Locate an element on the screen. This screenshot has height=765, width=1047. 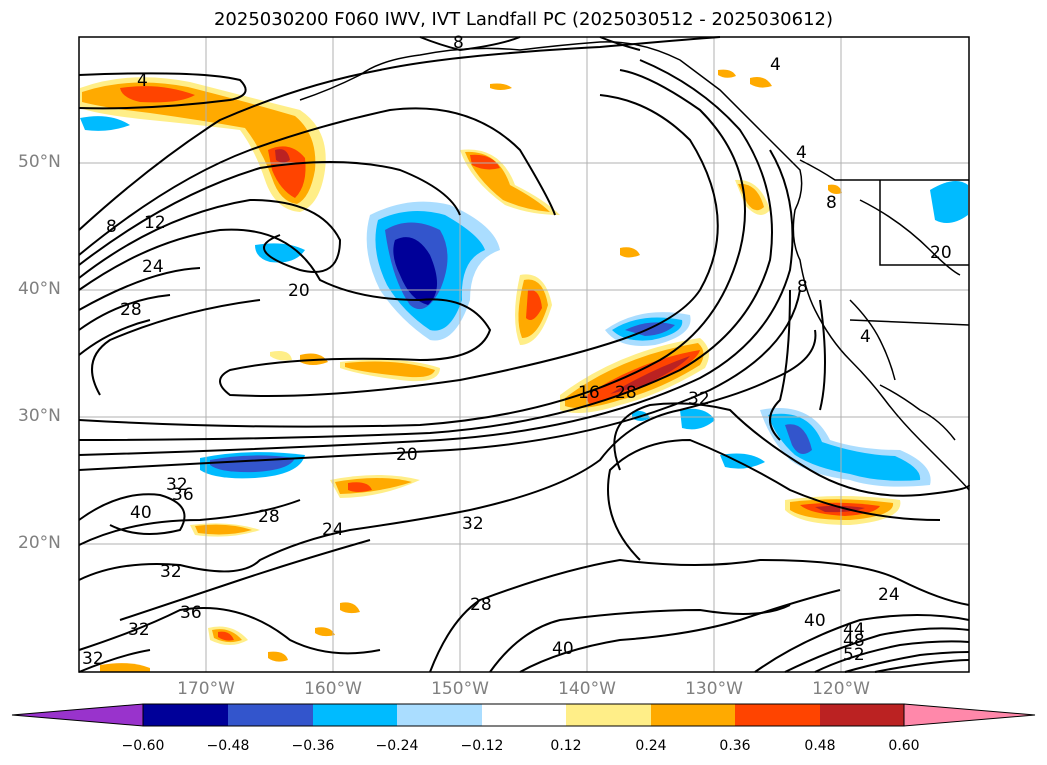
colorbar-tick-label: −0.12 is located at coordinates (482, 746).